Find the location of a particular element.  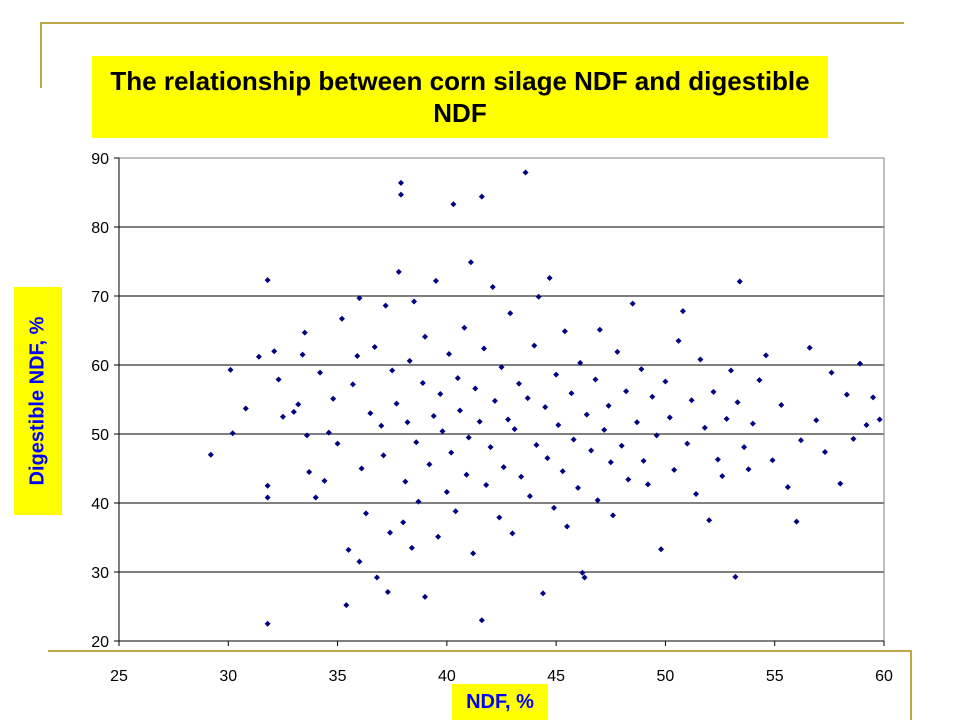

y-tick-label: 20 is located at coordinates (100, 642).